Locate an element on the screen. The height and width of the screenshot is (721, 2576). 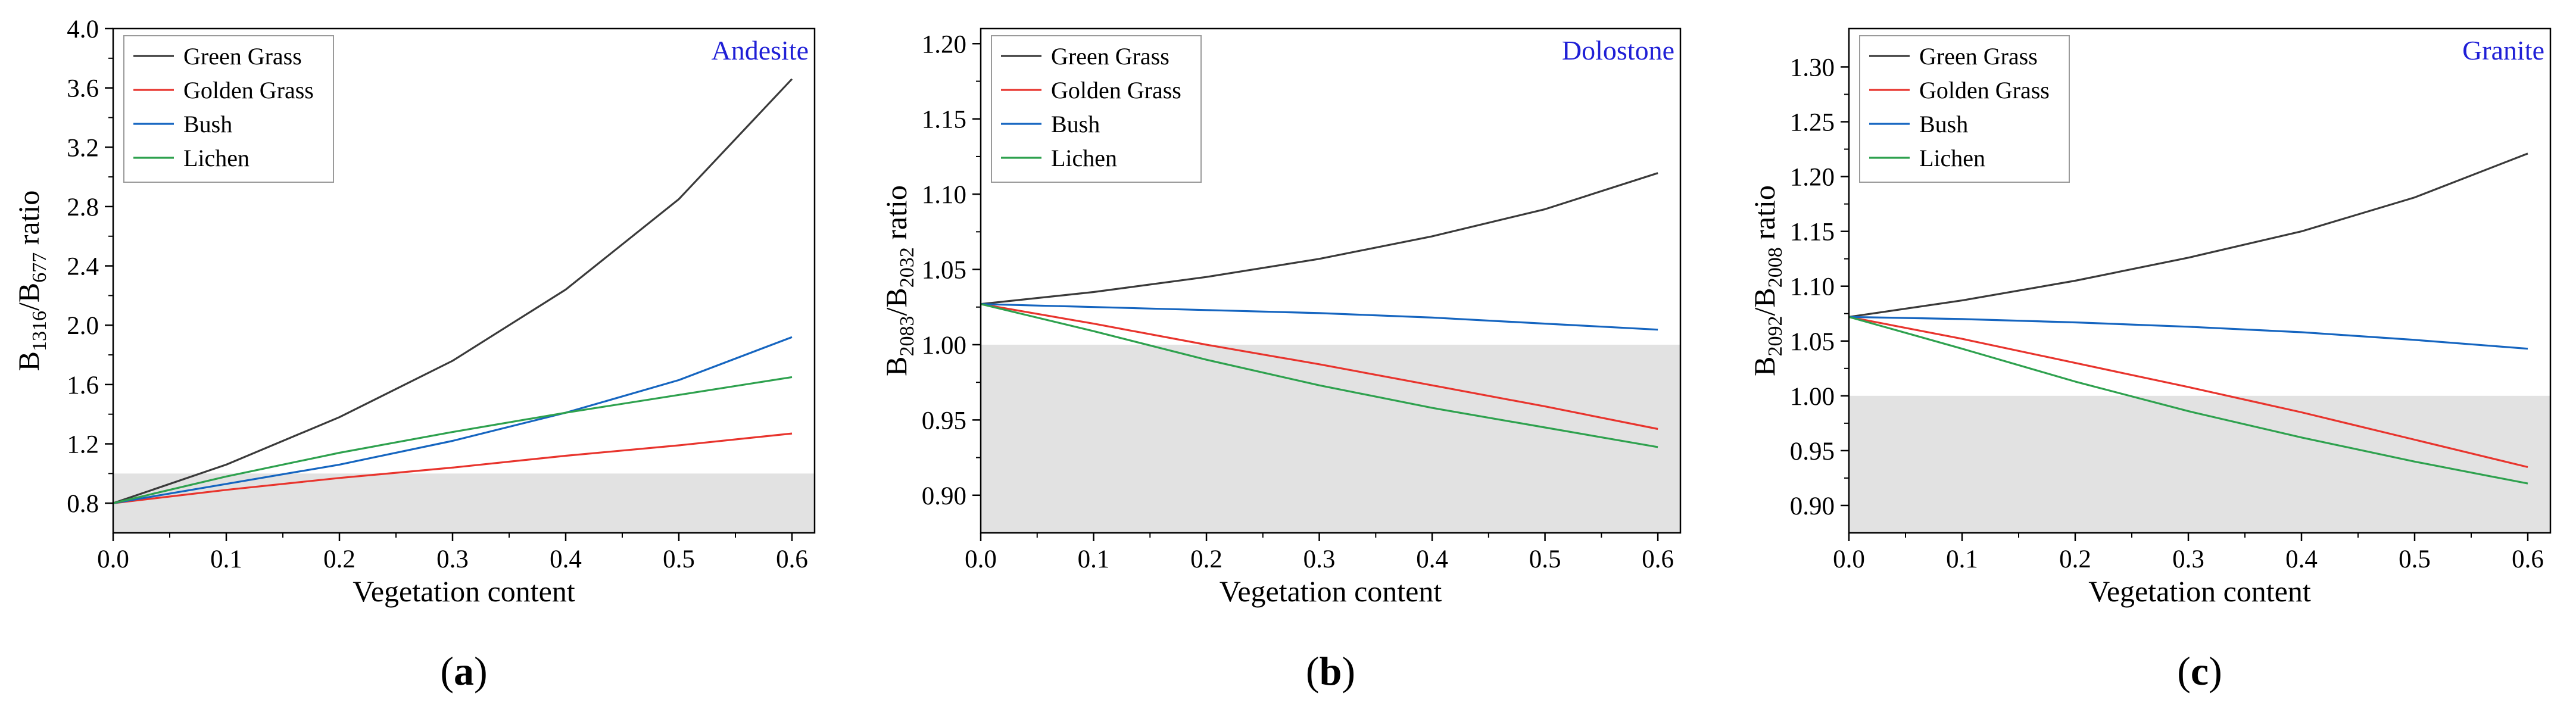
y-axis-label-subscript: 2032 is located at coordinates (907, 267).